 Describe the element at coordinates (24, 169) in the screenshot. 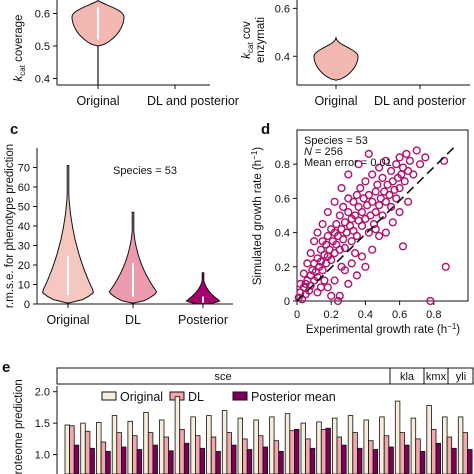

I see `panel-c-y-tick-label: 70` at that location.